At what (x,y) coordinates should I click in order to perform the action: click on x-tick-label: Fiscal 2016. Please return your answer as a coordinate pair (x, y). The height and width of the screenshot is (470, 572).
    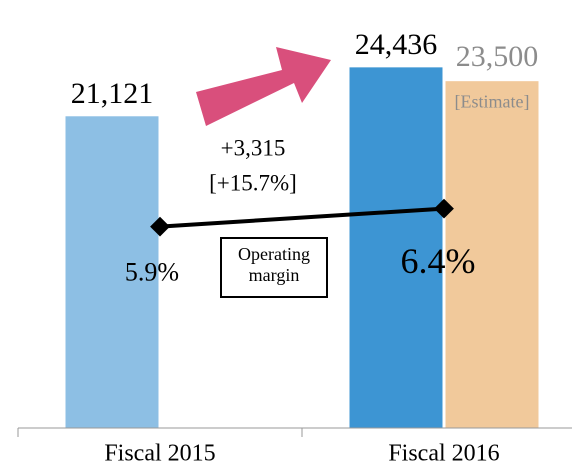
    Looking at the image, I should click on (443, 454).